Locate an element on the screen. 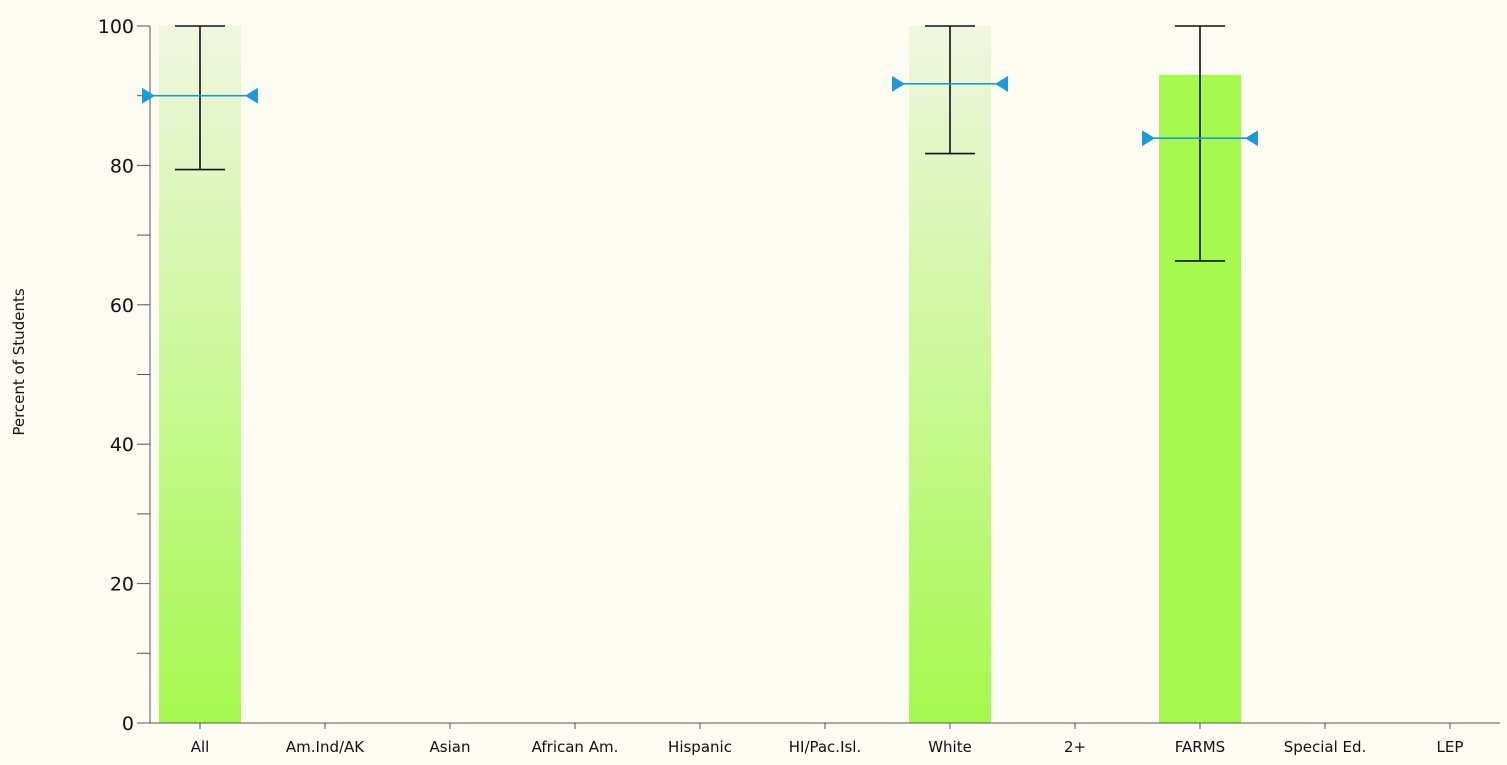 This screenshot has width=1507, height=765. x-tick-label: HI/Pac.Isl. is located at coordinates (825, 747).